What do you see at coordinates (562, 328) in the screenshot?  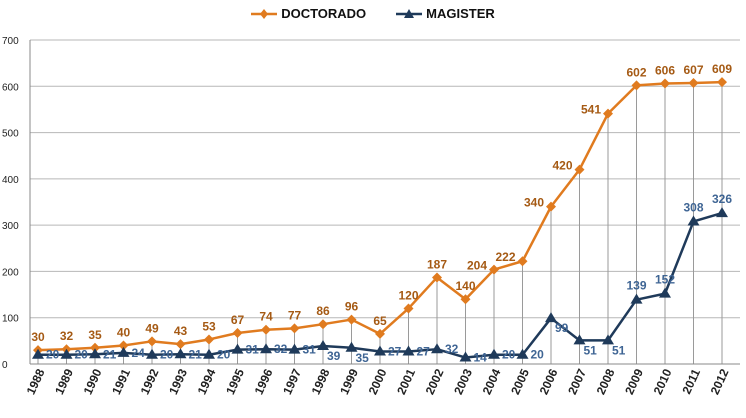 I see `data-label-magister: 99` at bounding box center [562, 328].